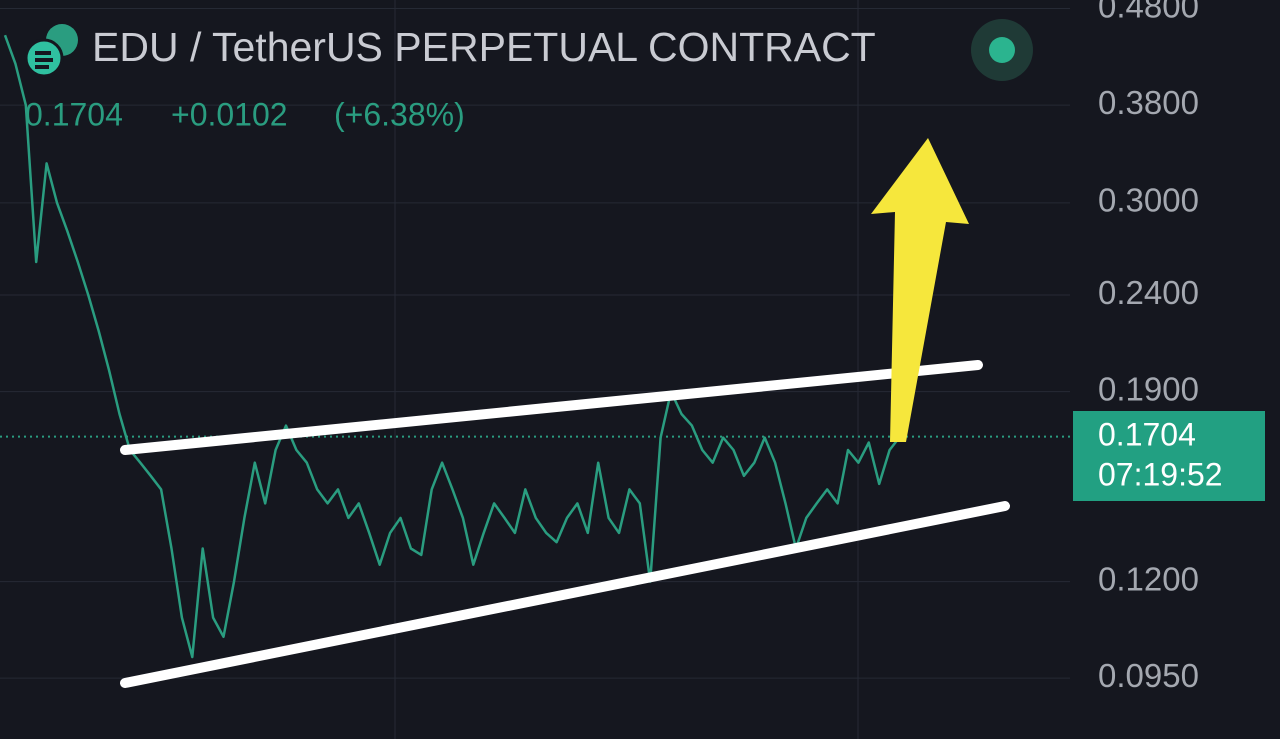  I want to click on price-box-price: 0.1704, so click(1147, 434).